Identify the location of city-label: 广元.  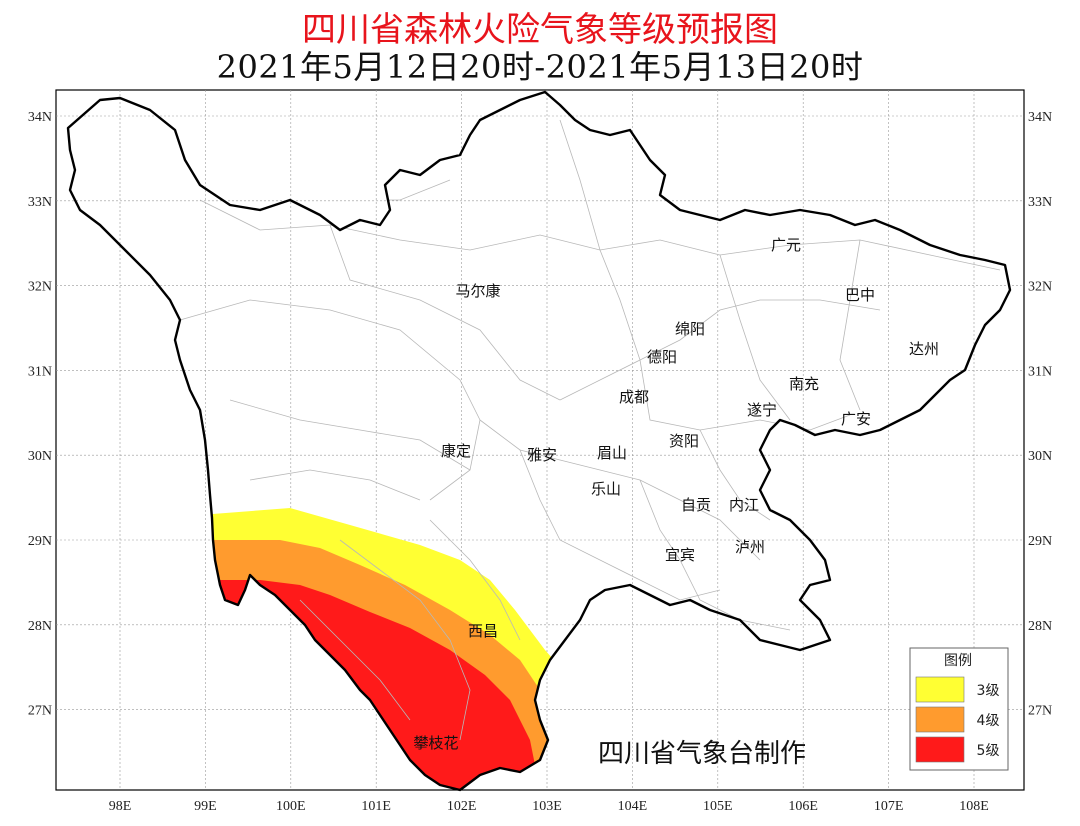
(786, 245).